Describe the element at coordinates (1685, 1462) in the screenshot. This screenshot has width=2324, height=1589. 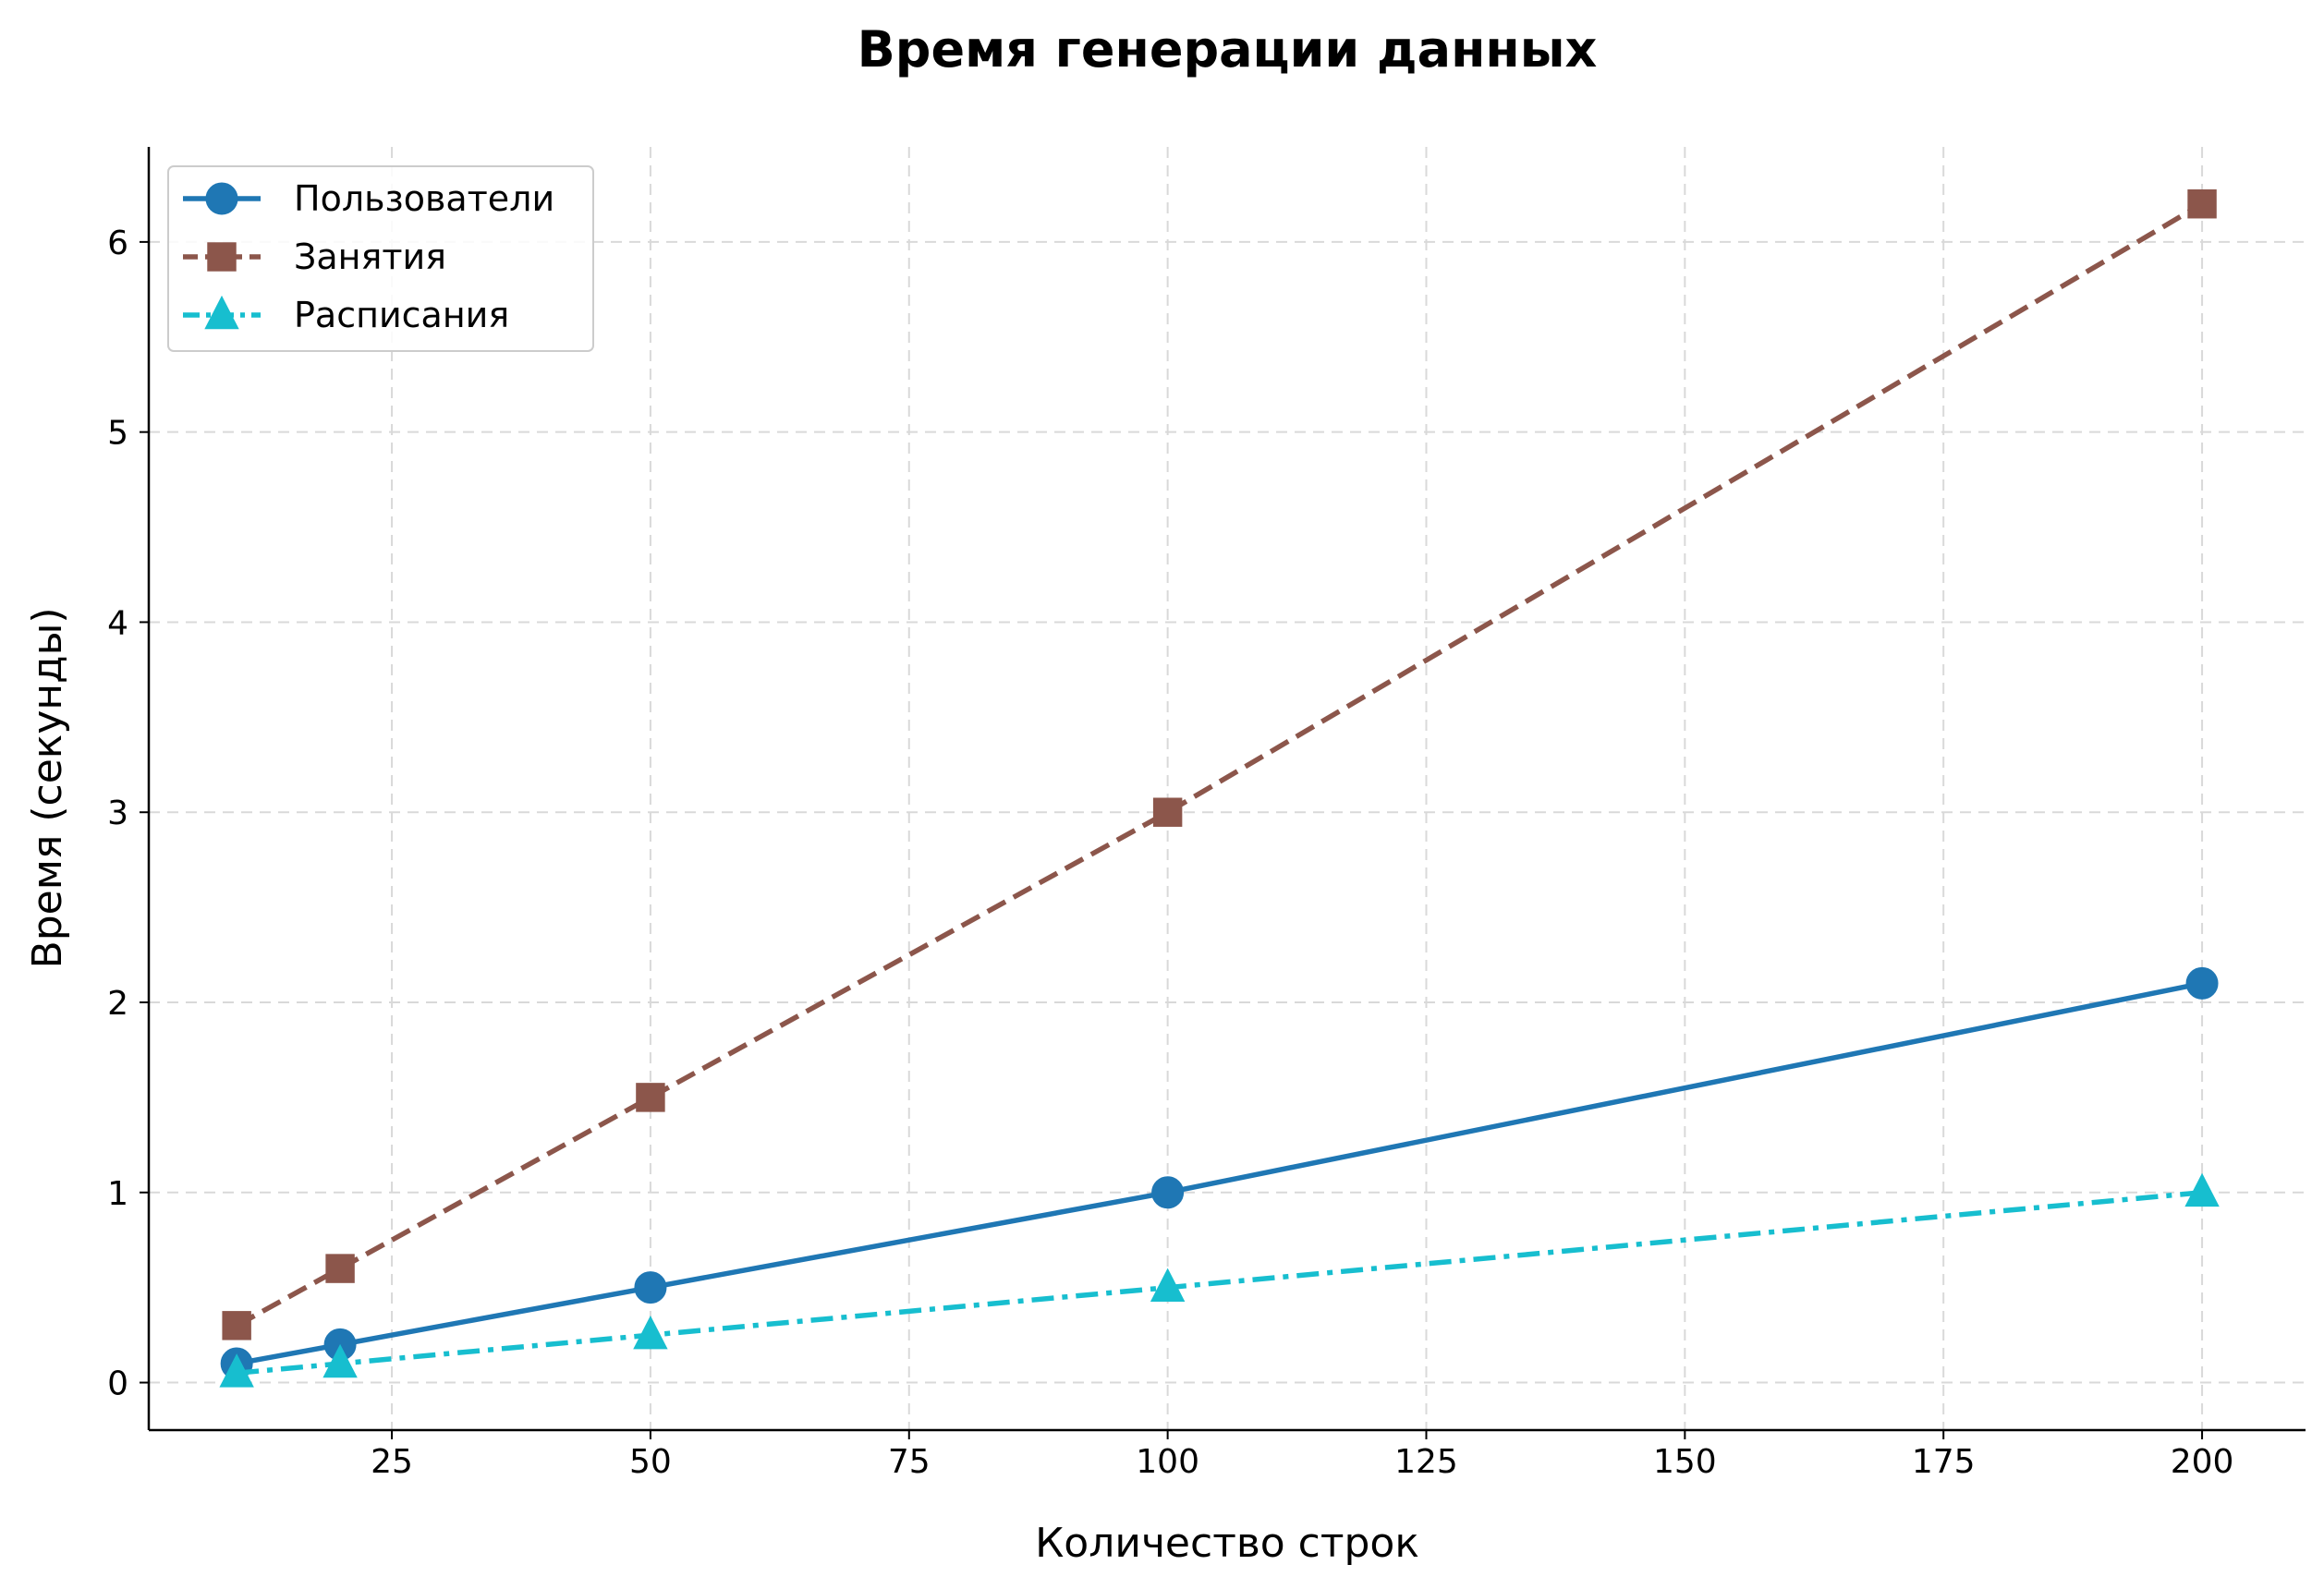
I see `x-tick-label: 150` at that location.